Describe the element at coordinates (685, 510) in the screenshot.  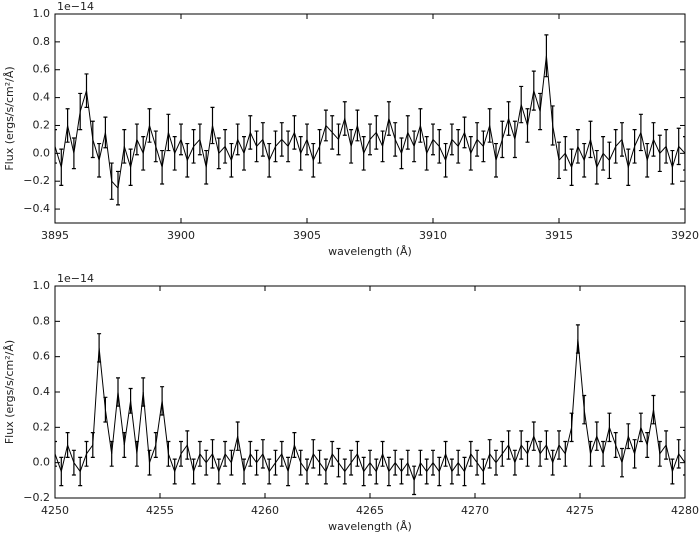
I see `x-tick-label: 4280` at that location.